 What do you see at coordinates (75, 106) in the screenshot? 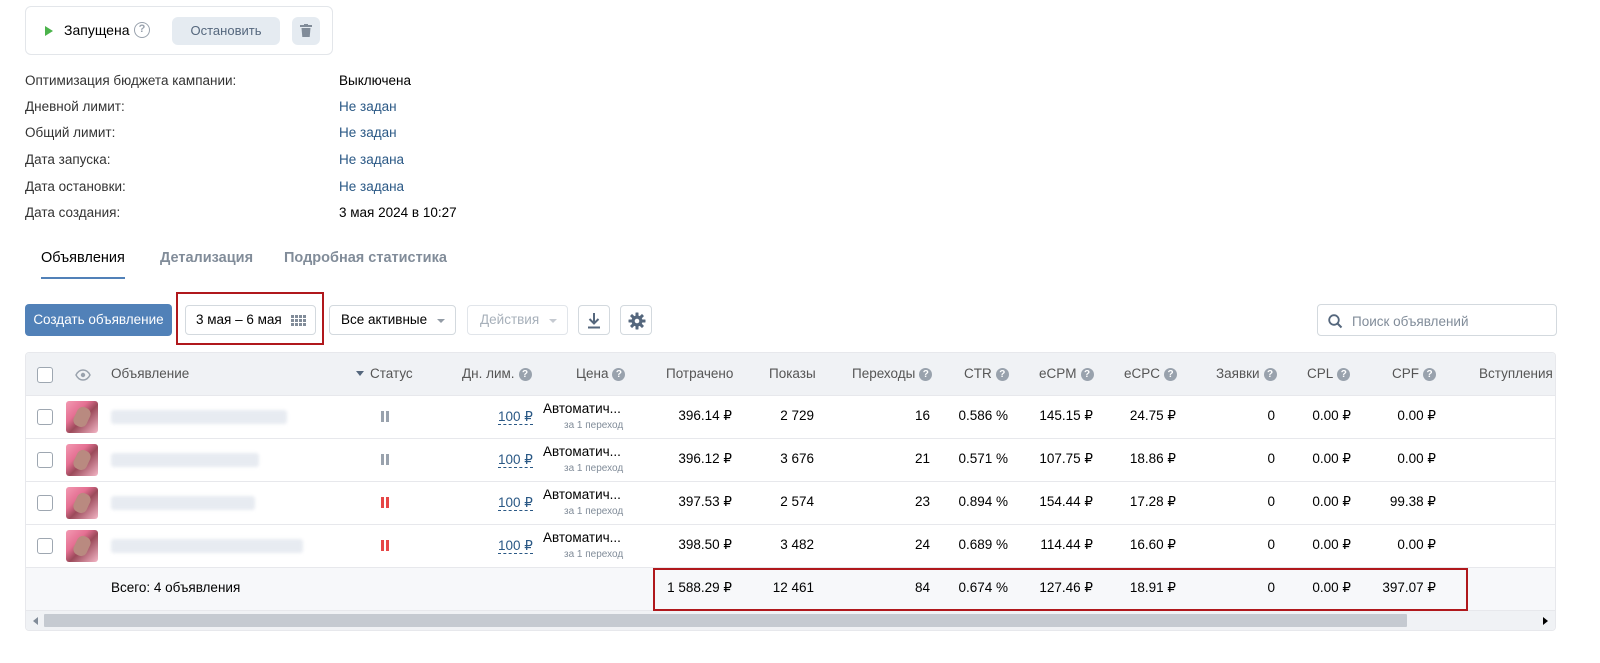
I see `info-label: Дневной лимит:` at bounding box center [75, 106].